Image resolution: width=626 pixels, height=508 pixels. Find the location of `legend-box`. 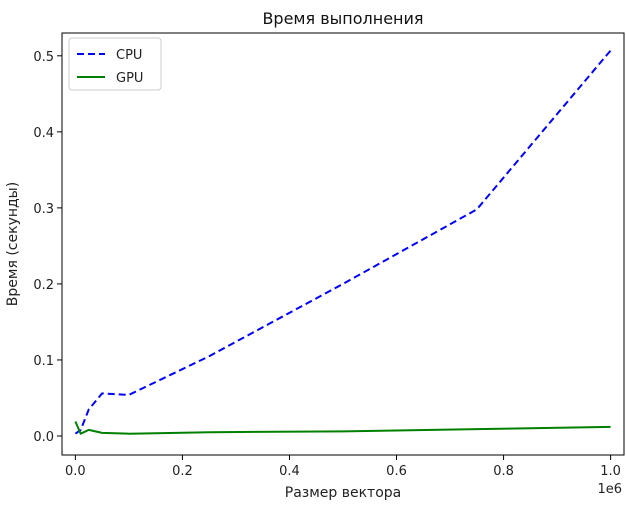

legend-box is located at coordinates (115, 64).